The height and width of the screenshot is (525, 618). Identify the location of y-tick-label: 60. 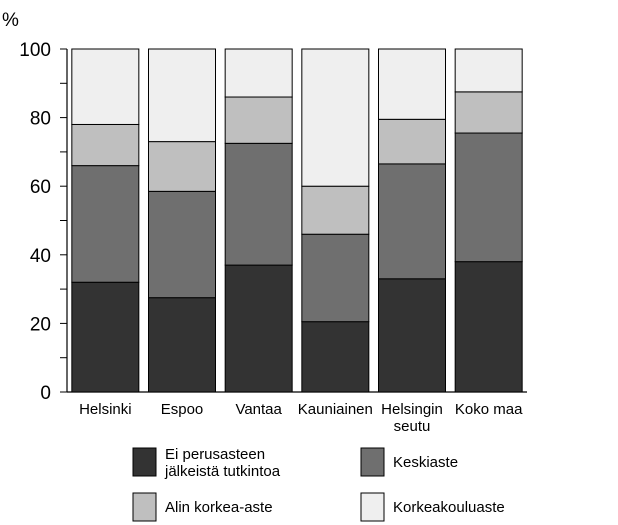
(40, 187).